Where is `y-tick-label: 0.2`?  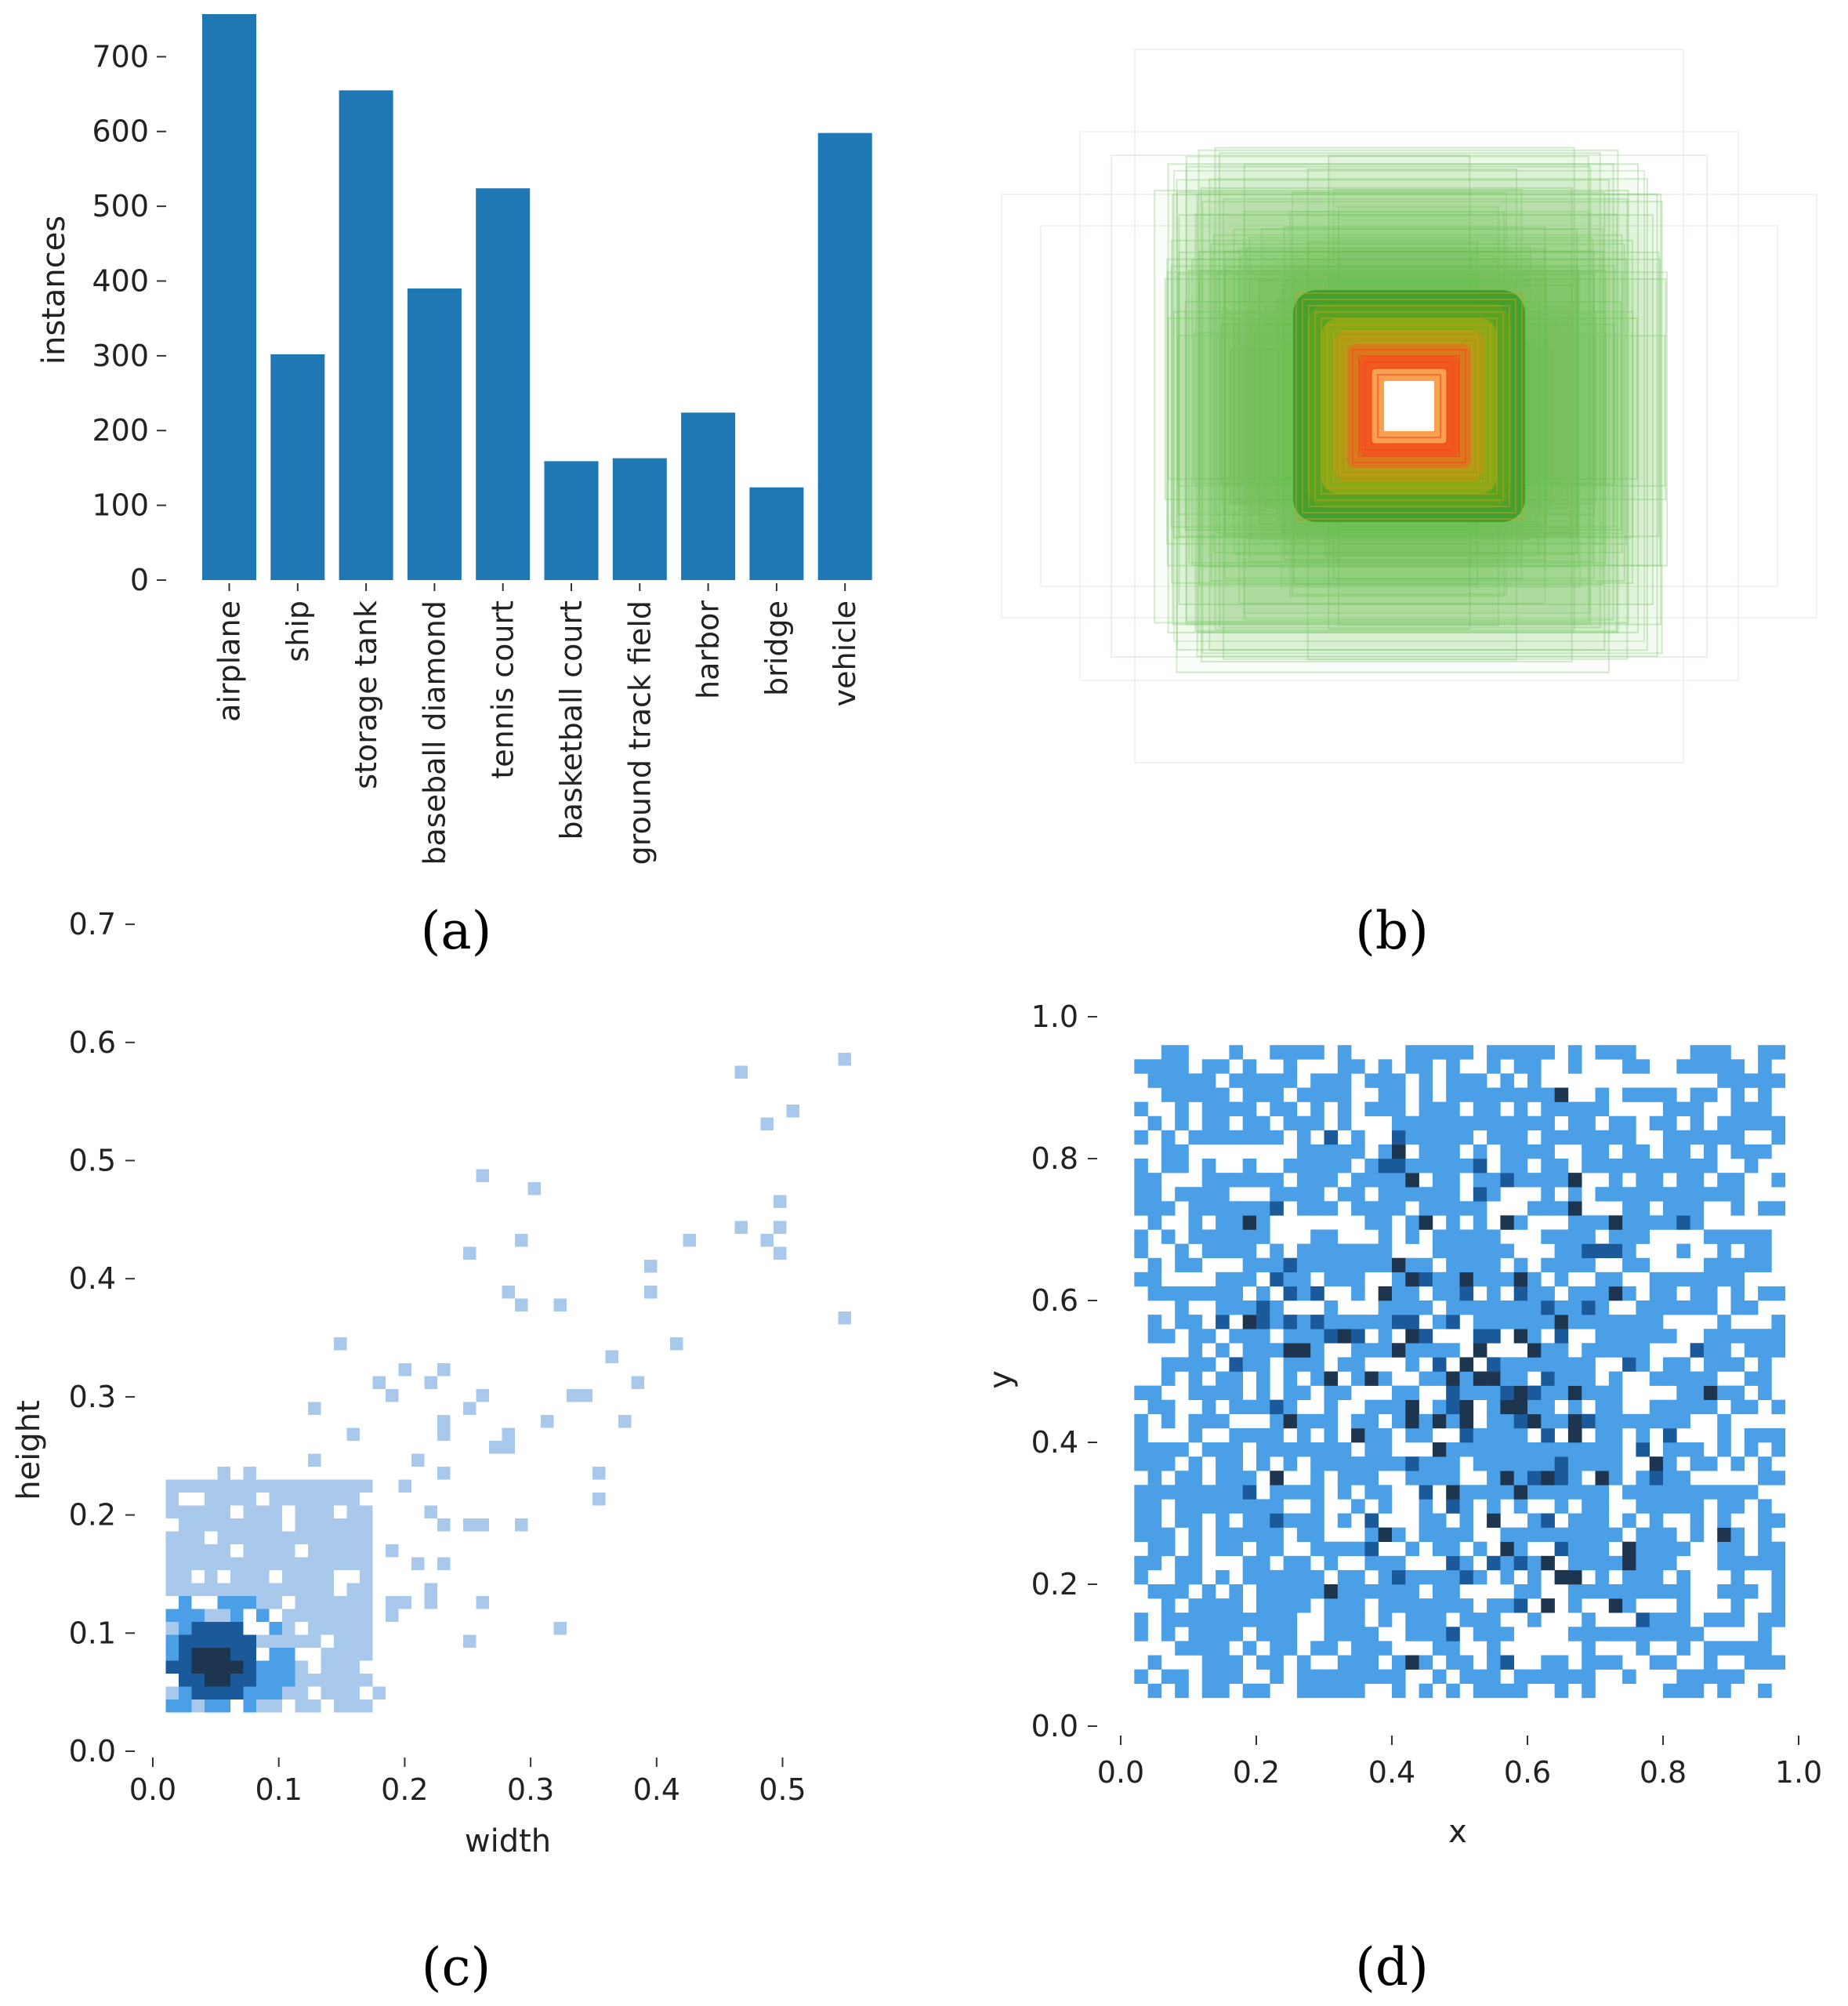
y-tick-label: 0.2 is located at coordinates (1054, 1584).